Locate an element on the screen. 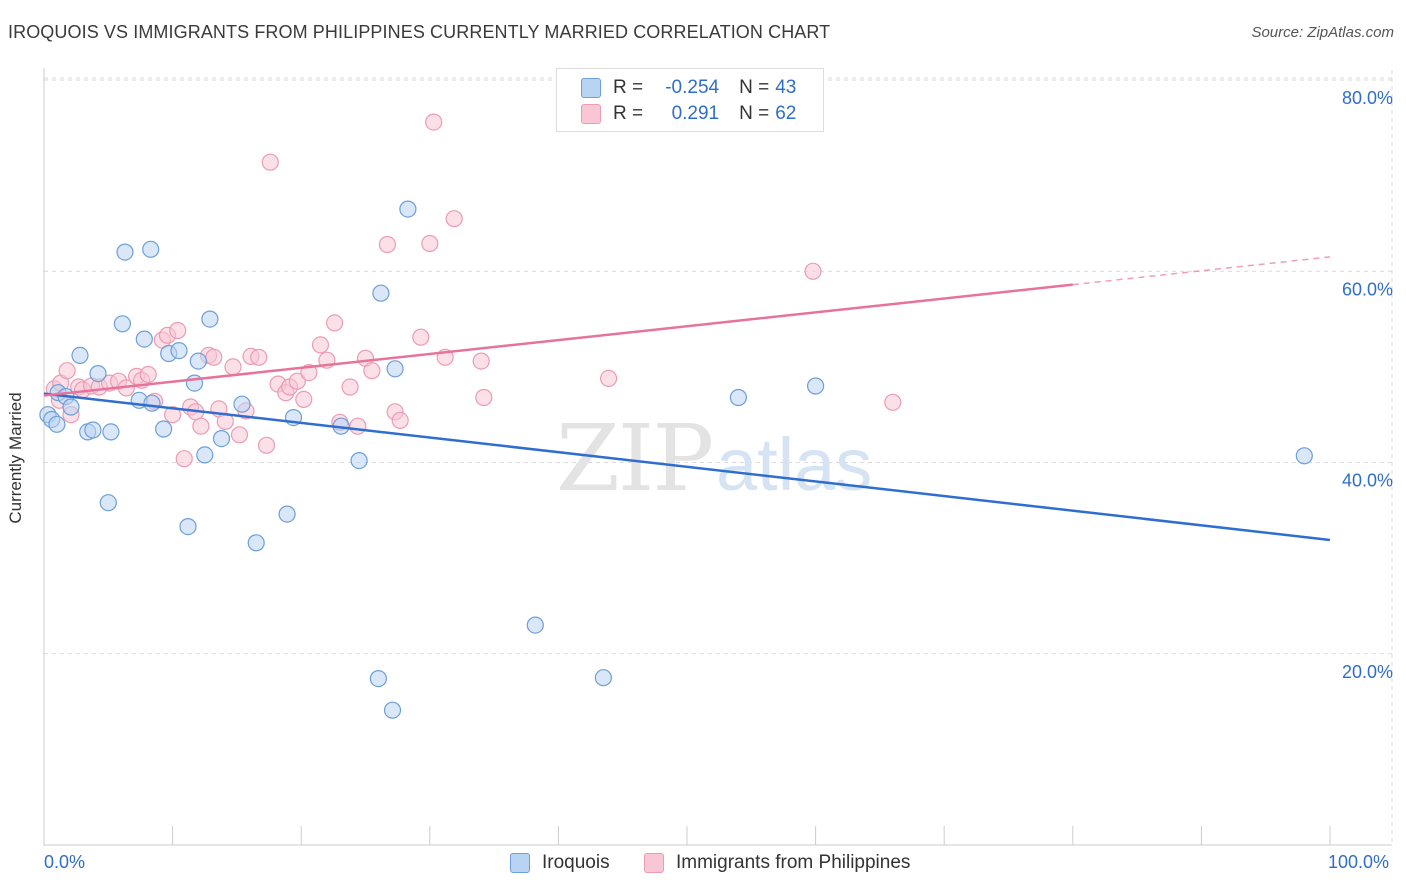  stats-legend: R = -0.254 N = 43 R = 0.291 N = 62 is located at coordinates (690, 100).